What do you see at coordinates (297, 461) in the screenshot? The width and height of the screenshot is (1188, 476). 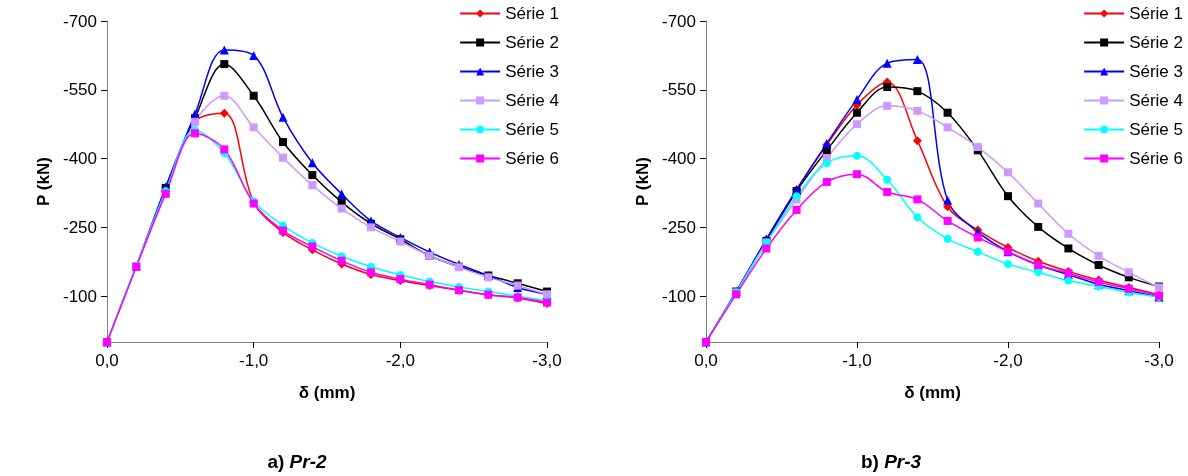 I see `text: a) Pr-2` at bounding box center [297, 461].